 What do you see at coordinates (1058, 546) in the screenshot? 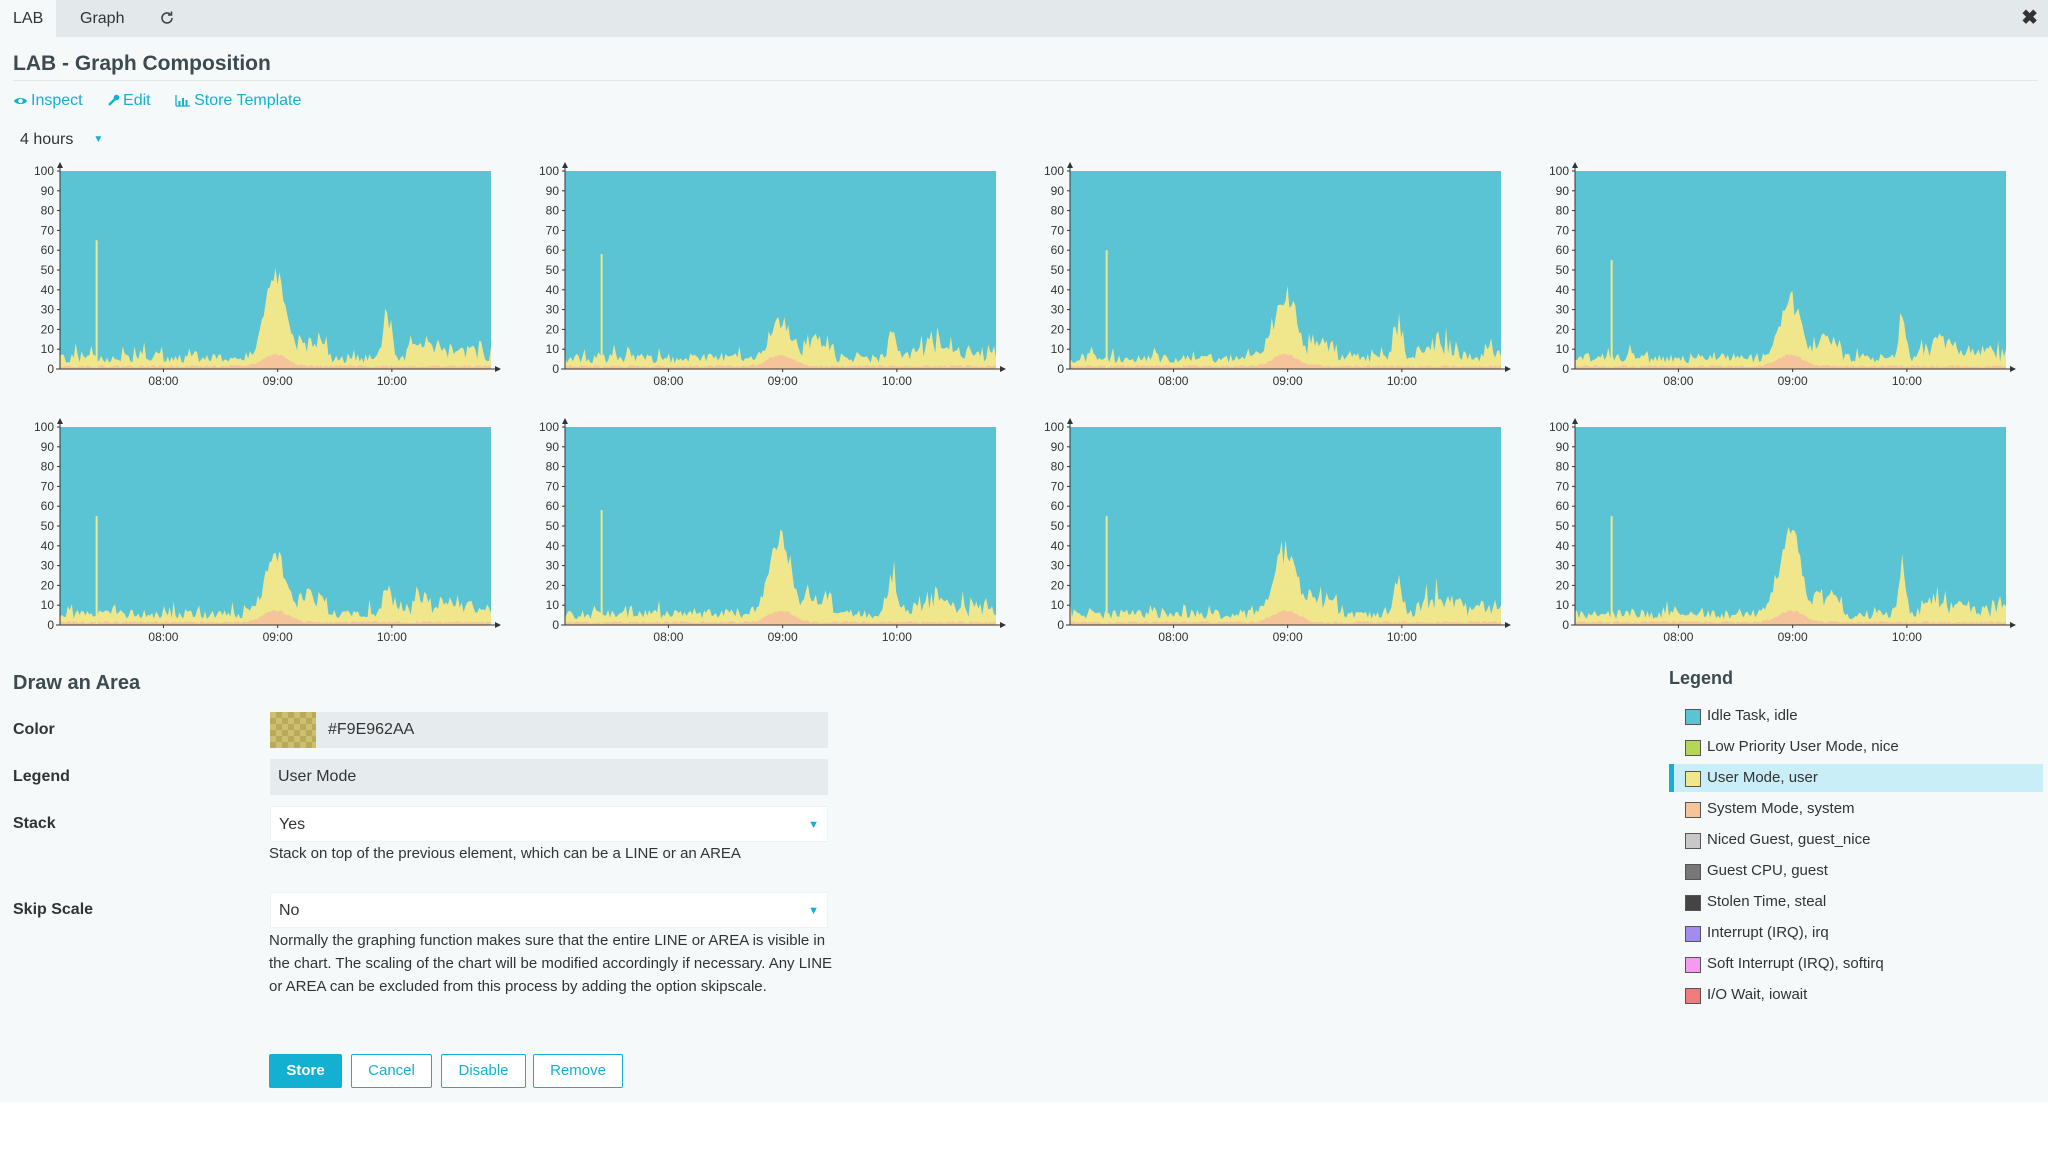
I see `y-tick-label: 40` at bounding box center [1058, 546].